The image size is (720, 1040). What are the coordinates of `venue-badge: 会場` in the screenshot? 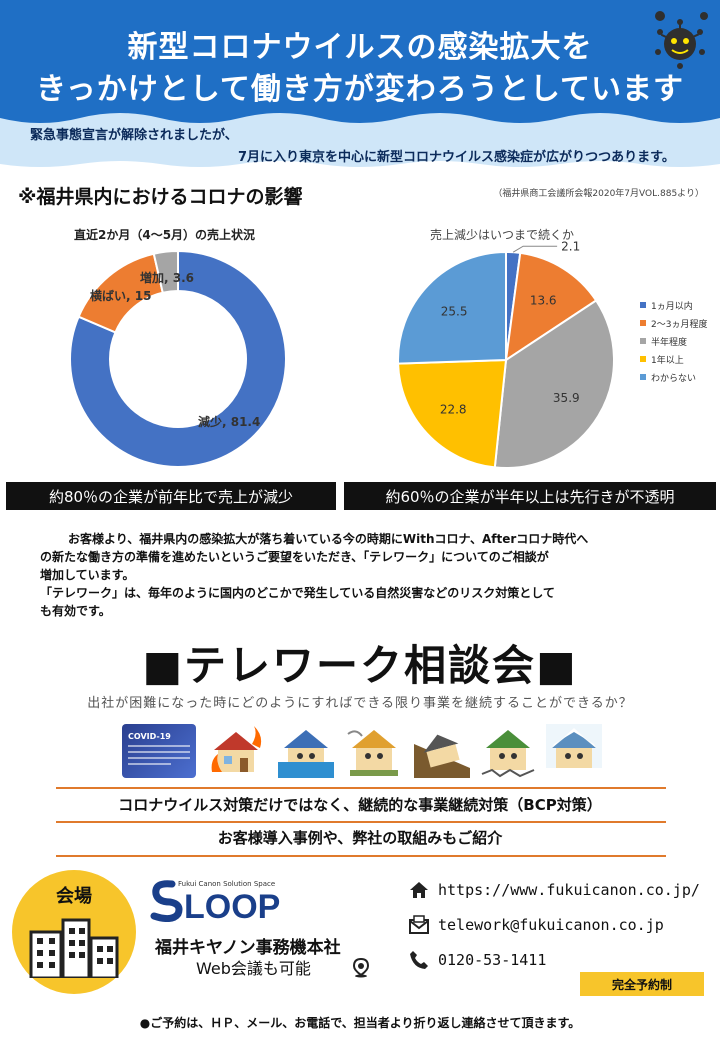 It's located at (74, 932).